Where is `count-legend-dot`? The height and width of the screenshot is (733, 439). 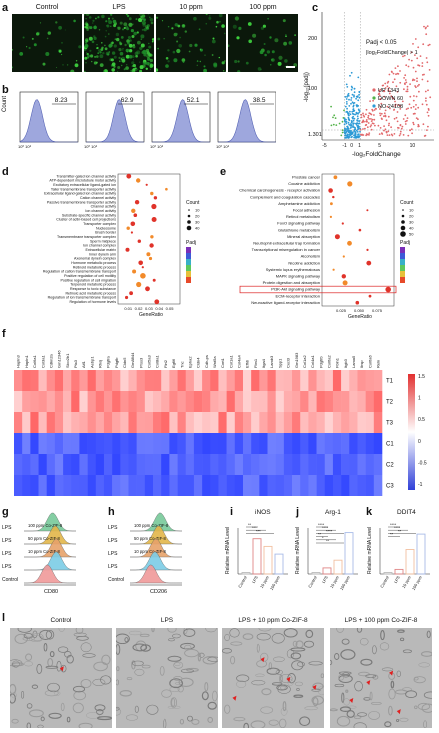
count-legend-dot is located at coordinates (403, 228).